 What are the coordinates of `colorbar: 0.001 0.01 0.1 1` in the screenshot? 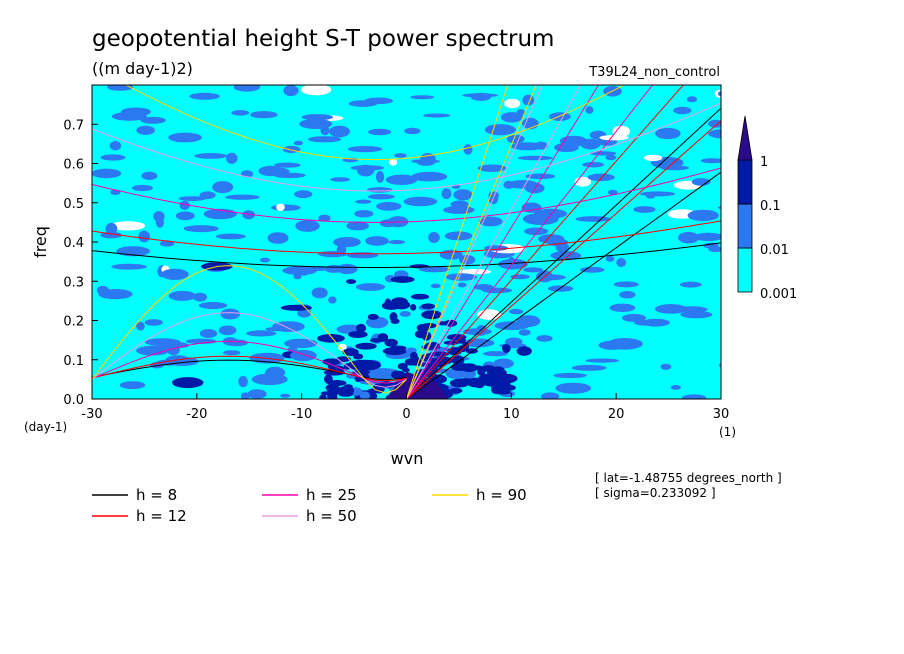 It's located at (767, 208).